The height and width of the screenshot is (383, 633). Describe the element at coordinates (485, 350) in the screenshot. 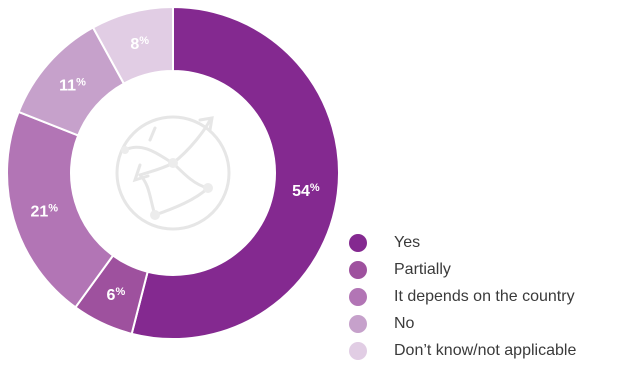

I see `legend-label: Don’t know/not applicable` at that location.